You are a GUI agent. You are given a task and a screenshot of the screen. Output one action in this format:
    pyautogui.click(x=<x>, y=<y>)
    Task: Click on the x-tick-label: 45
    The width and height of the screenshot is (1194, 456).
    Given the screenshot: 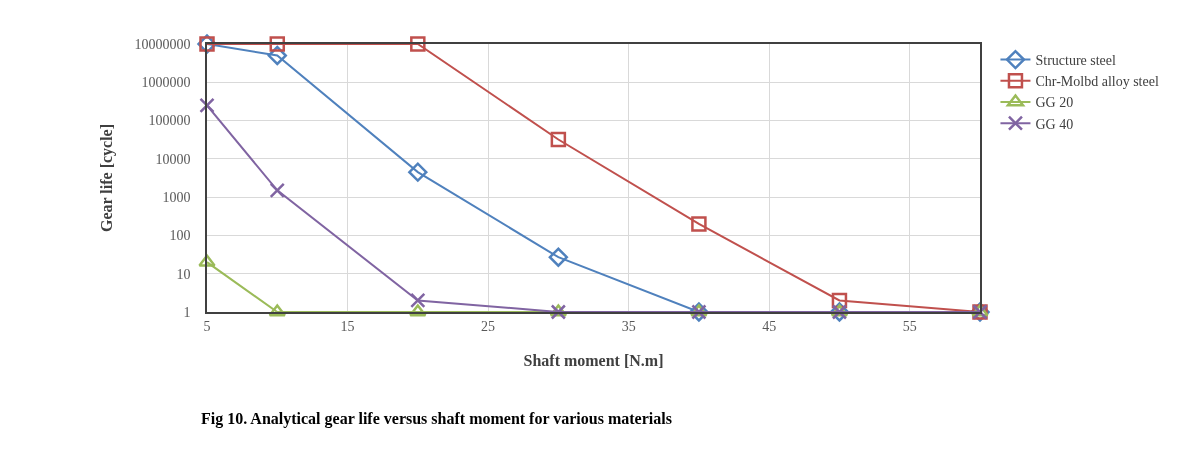 What is the action you would take?
    pyautogui.click(x=769, y=326)
    